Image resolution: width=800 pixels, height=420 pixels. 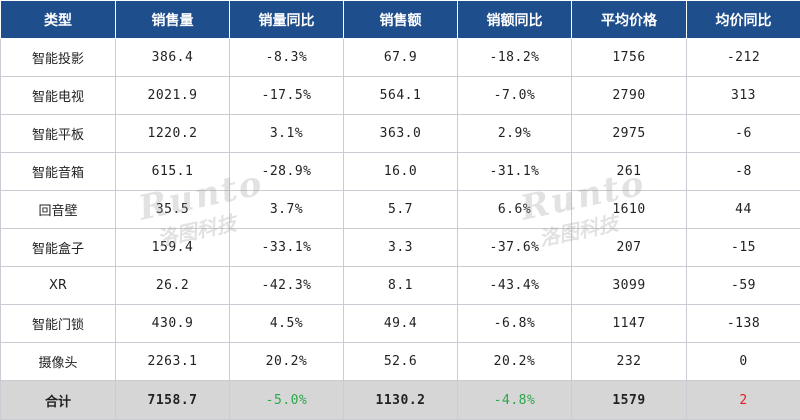 What do you see at coordinates (173, 248) in the screenshot?
I see `cell-sales-volume: 159.4` at bounding box center [173, 248].